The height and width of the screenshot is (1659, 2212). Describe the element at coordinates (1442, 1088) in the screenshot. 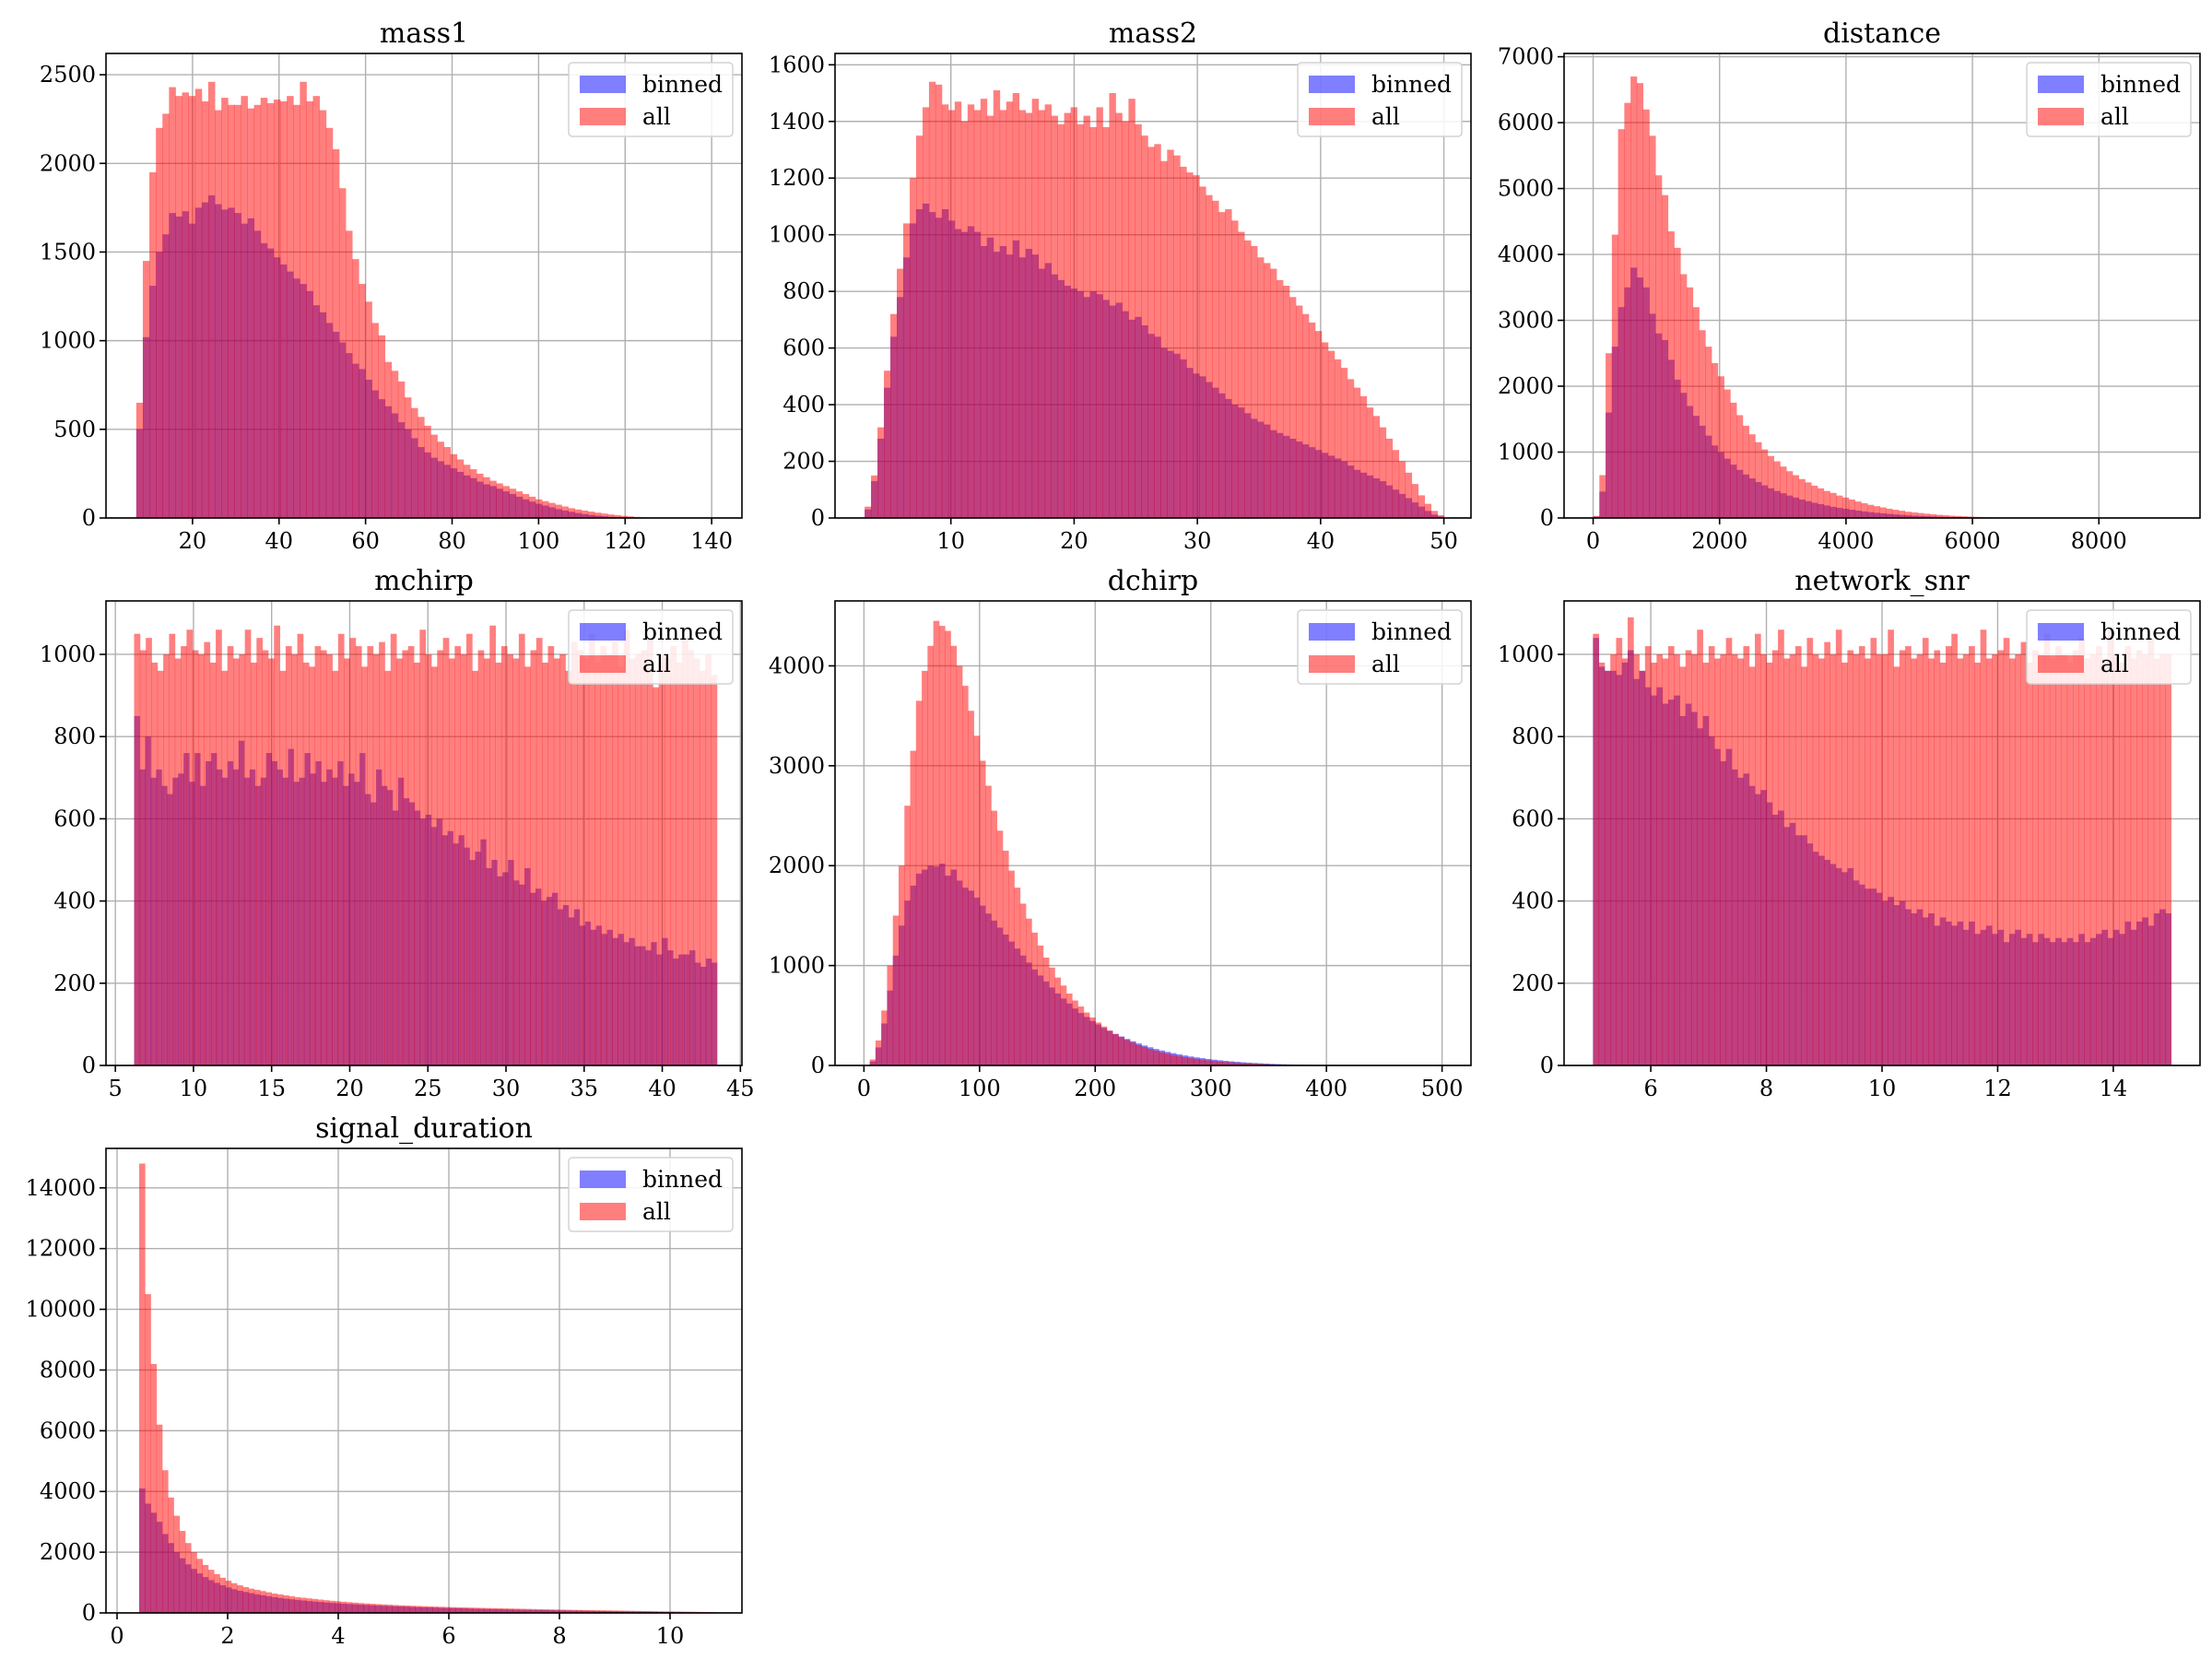

I see `x-tick-label: 500` at that location.